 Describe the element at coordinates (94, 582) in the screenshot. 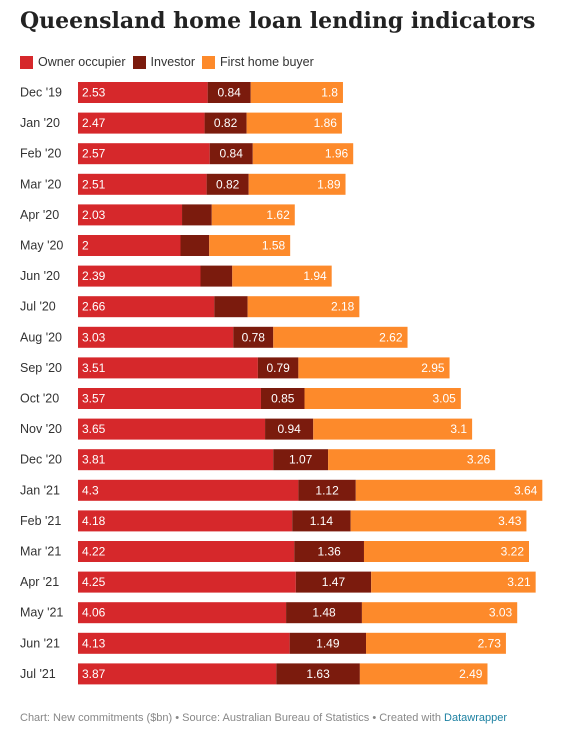

I see `data-label-owner-occupier: 4.25` at that location.